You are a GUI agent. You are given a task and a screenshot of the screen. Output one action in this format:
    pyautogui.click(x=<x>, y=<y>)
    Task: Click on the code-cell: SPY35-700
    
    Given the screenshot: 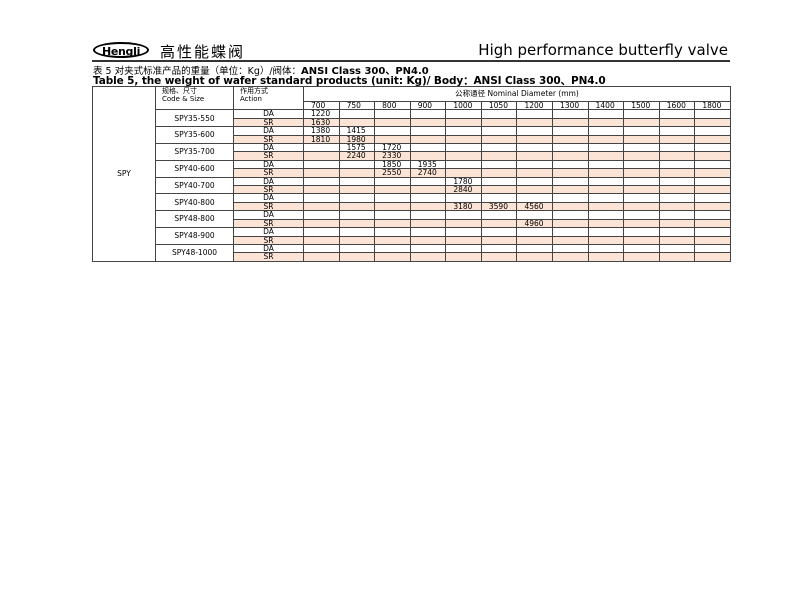 What is the action you would take?
    pyautogui.click(x=194, y=152)
    